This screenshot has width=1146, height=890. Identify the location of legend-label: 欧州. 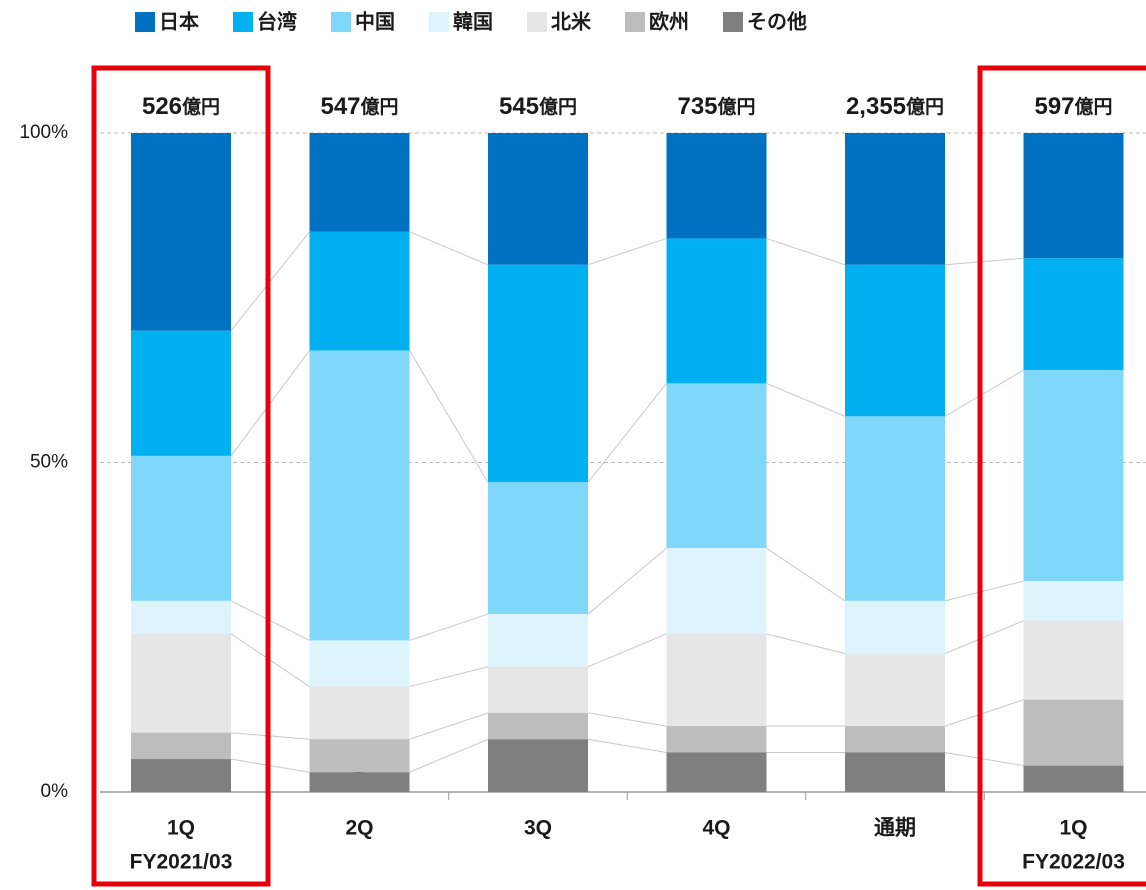
(669, 21).